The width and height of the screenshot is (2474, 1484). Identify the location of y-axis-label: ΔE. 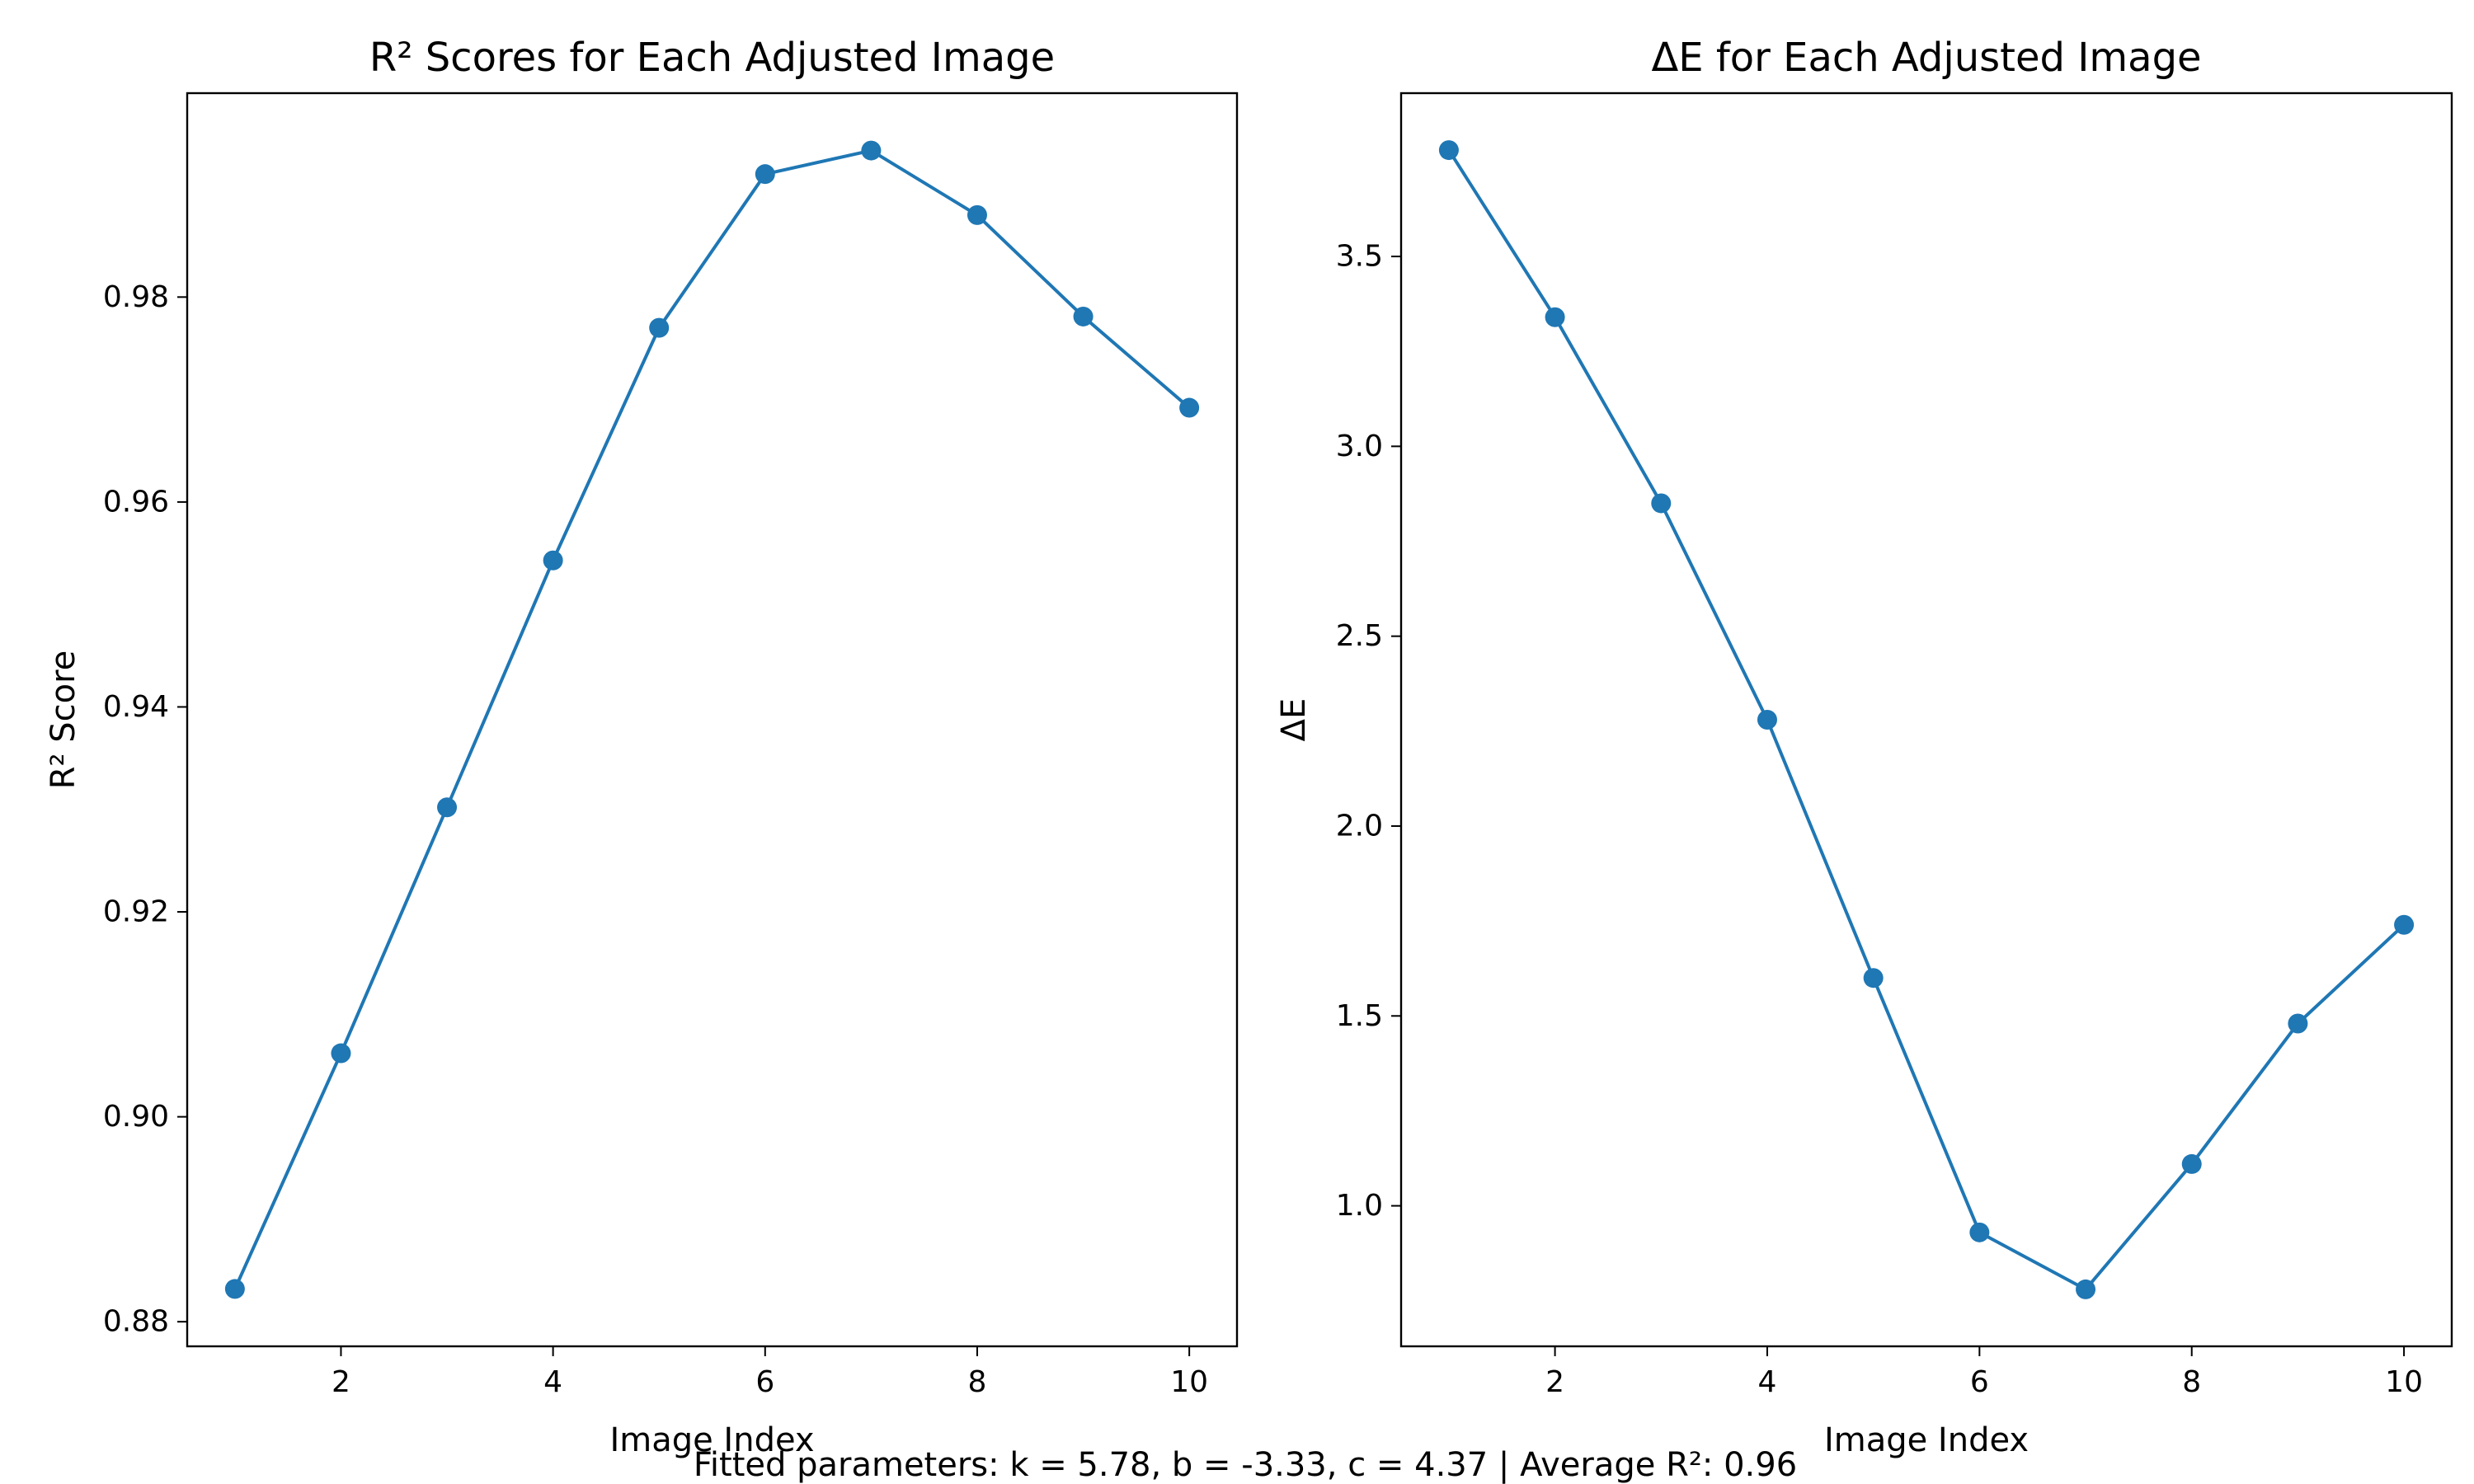
(1294, 720).